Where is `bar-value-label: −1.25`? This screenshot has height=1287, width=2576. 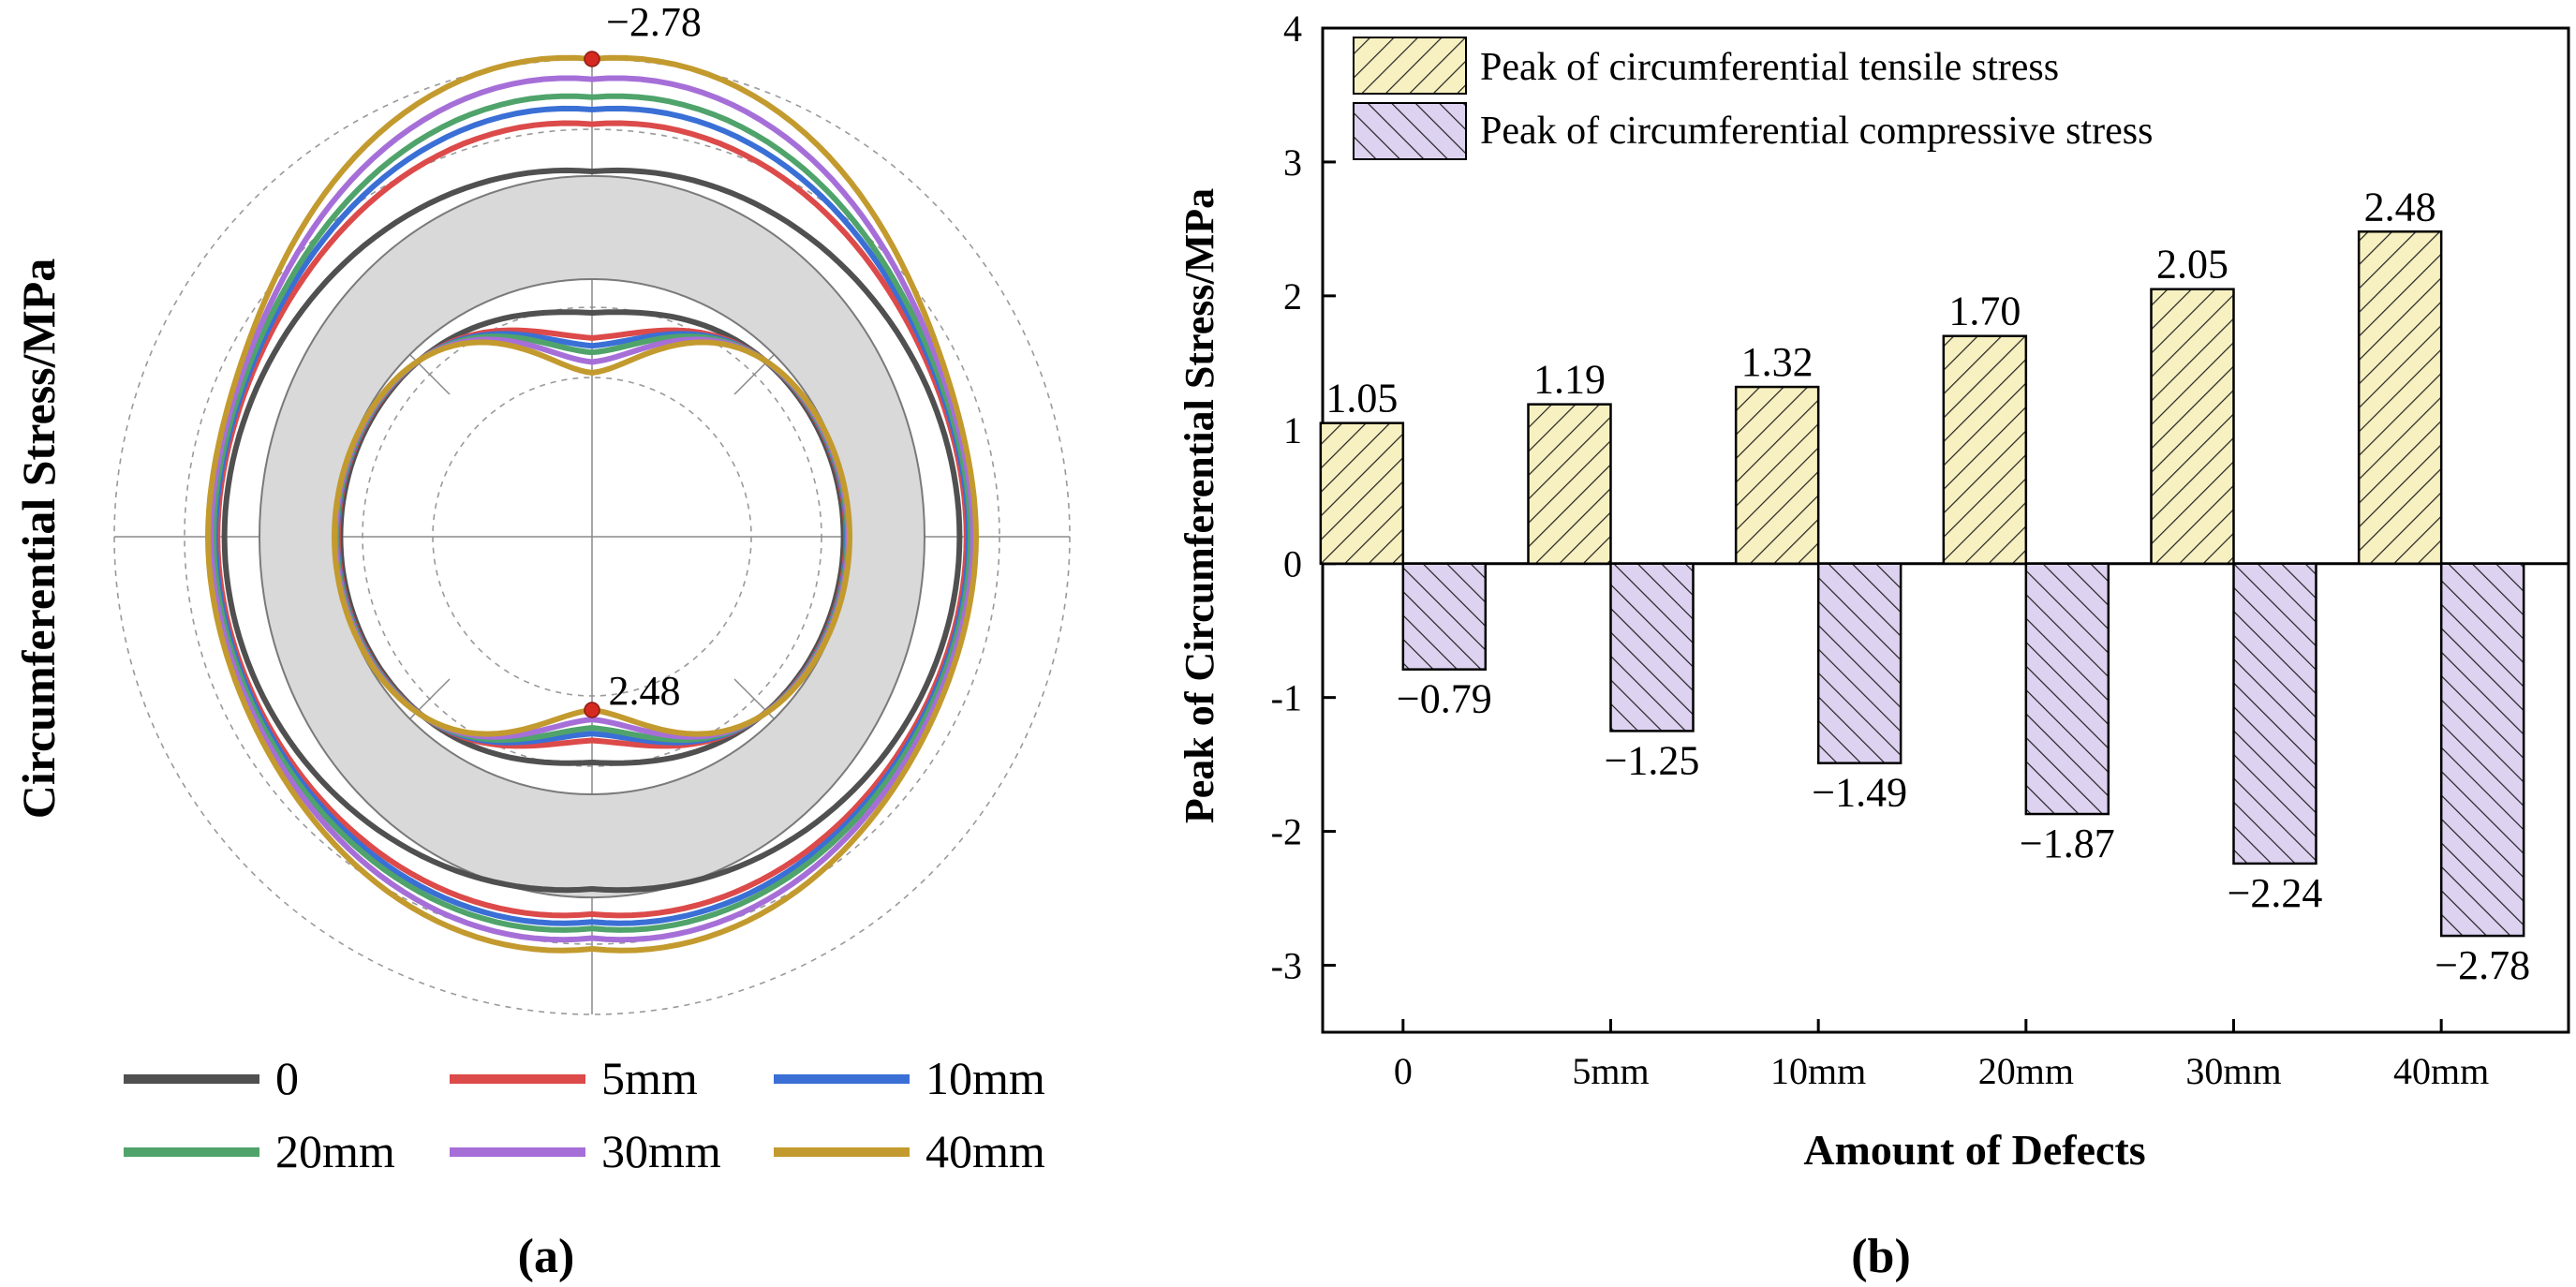 bar-value-label: −1.25 is located at coordinates (1652, 760).